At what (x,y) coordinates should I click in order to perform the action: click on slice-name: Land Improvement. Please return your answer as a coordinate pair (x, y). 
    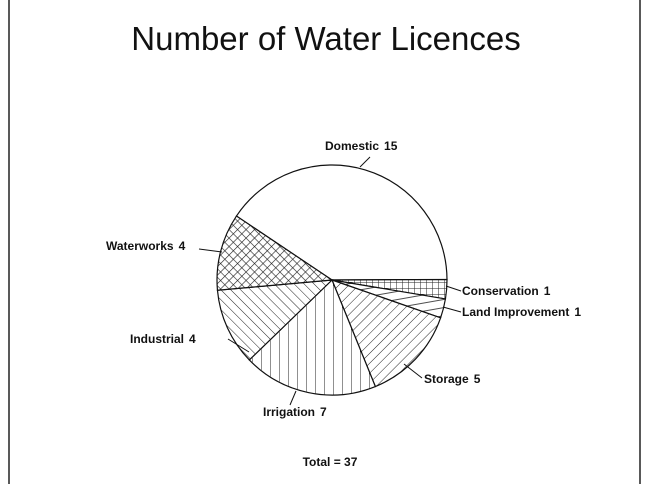
    Looking at the image, I should click on (515, 312).